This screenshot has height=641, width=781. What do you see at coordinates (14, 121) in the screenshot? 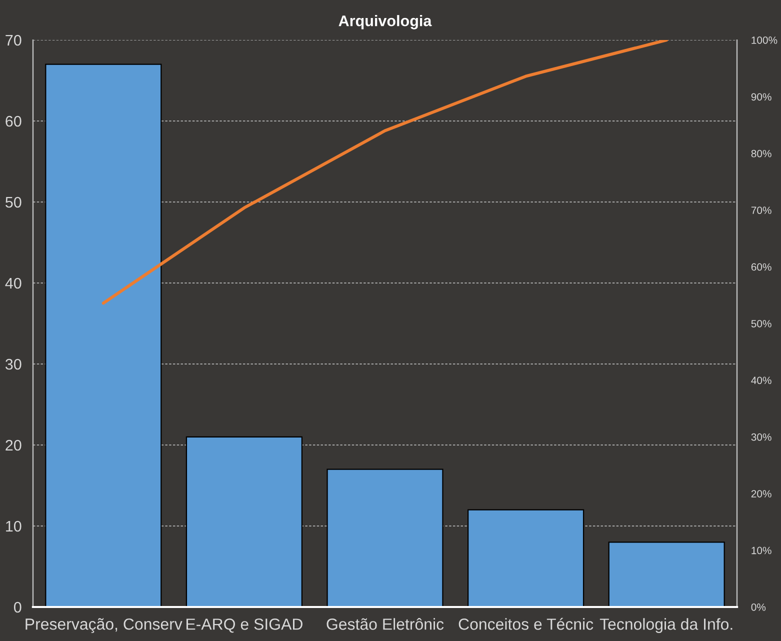
I see `y-tick-label: 60` at bounding box center [14, 121].